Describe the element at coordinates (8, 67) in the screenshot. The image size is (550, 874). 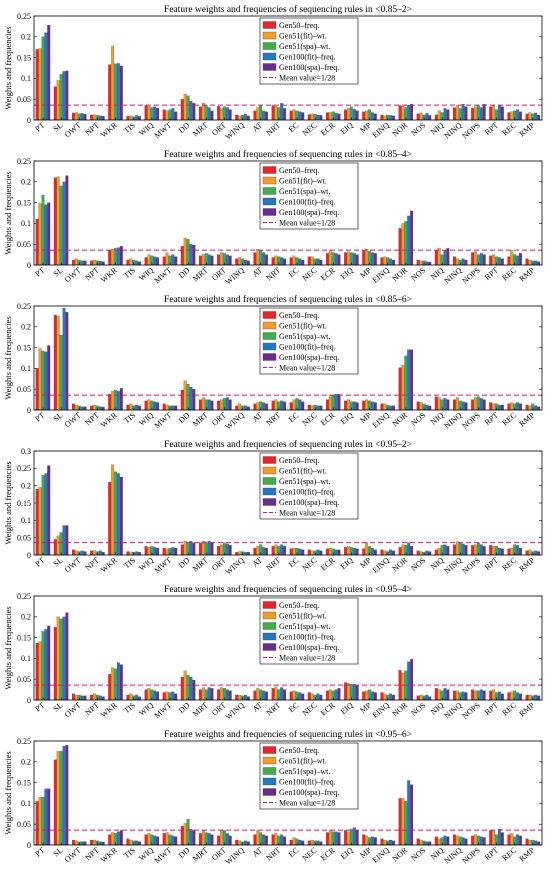
I see `y-axis-label: Weights and frequencies` at that location.